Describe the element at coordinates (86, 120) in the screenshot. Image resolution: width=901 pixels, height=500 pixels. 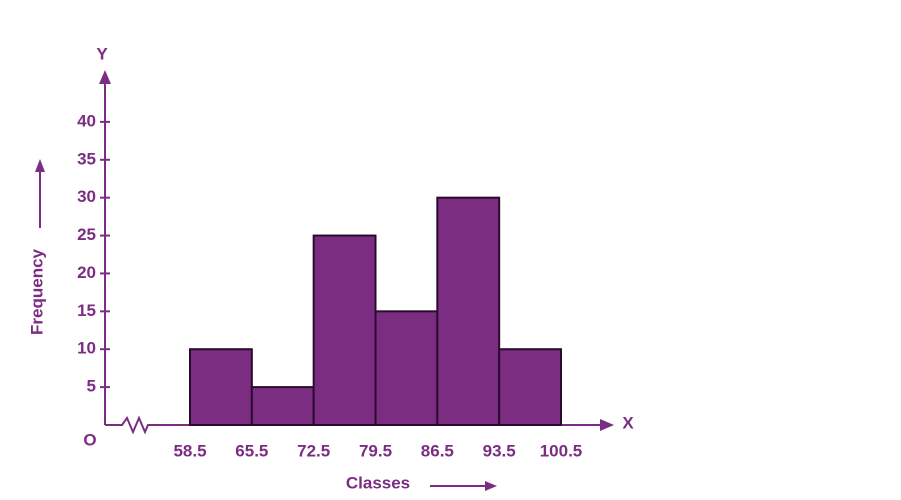
I see `y-tick-label: 40` at that location.